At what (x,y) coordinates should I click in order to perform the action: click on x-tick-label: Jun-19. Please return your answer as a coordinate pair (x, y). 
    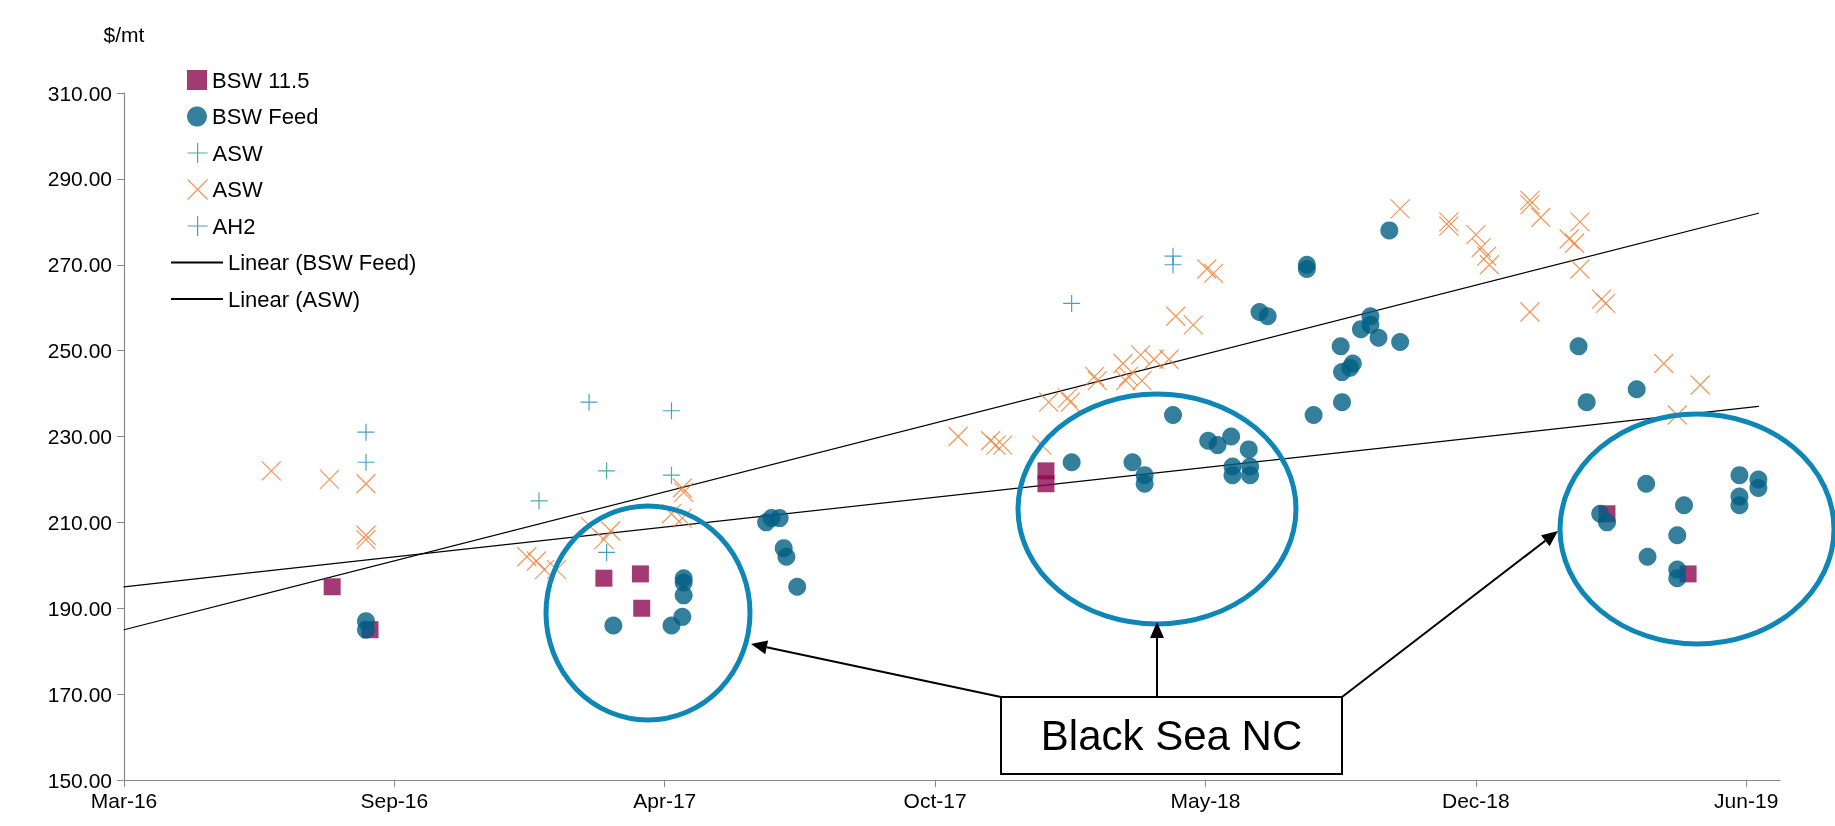
    Looking at the image, I should click on (1746, 800).